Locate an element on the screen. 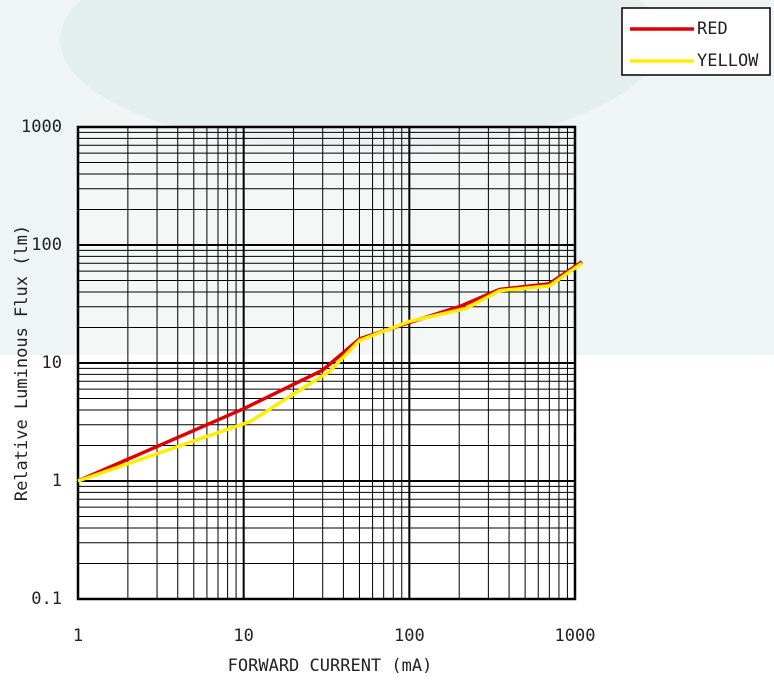 The height and width of the screenshot is (680, 774). legend is located at coordinates (696, 41).